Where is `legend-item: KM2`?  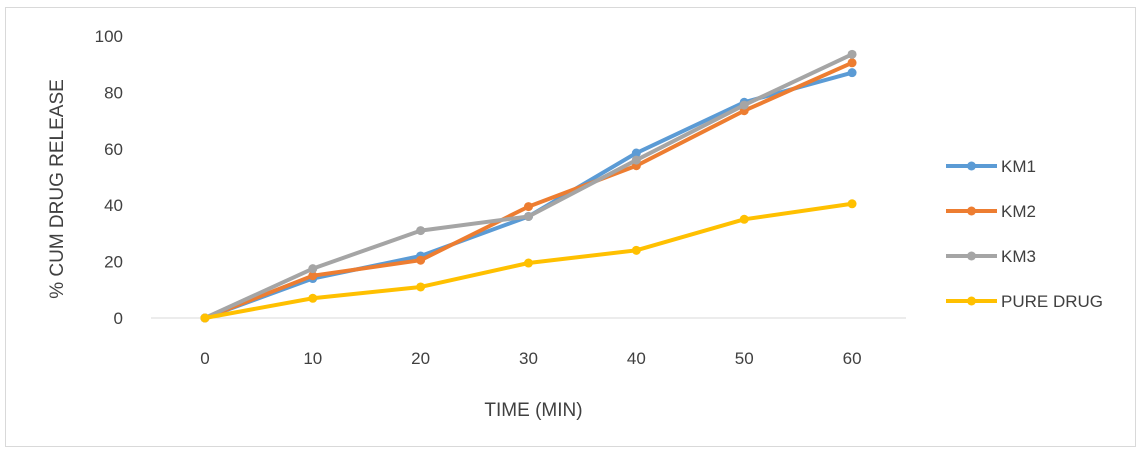 legend-item: KM2 is located at coordinates (991, 211).